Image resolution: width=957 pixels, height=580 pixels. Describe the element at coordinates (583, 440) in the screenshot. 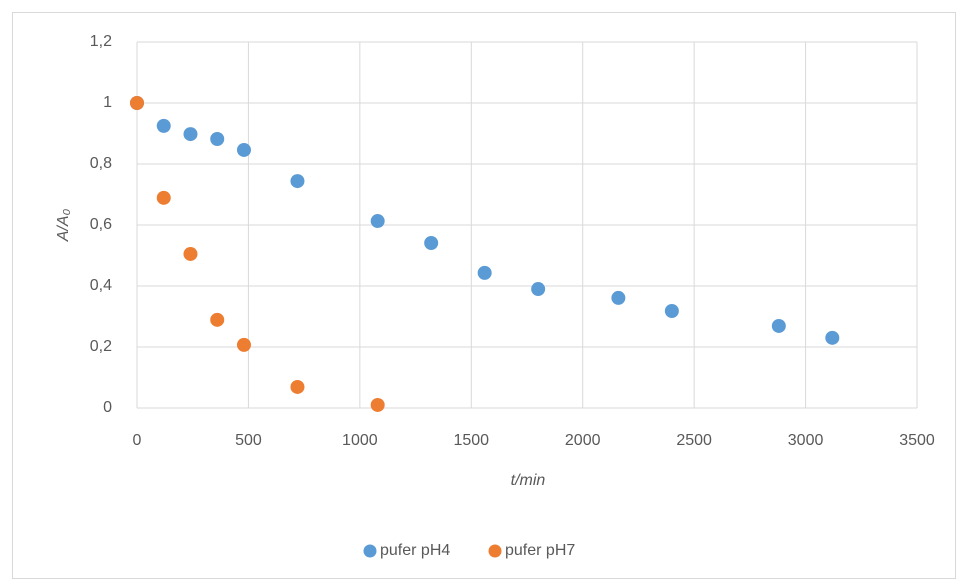

I see `x-tick-label: 2000` at that location.